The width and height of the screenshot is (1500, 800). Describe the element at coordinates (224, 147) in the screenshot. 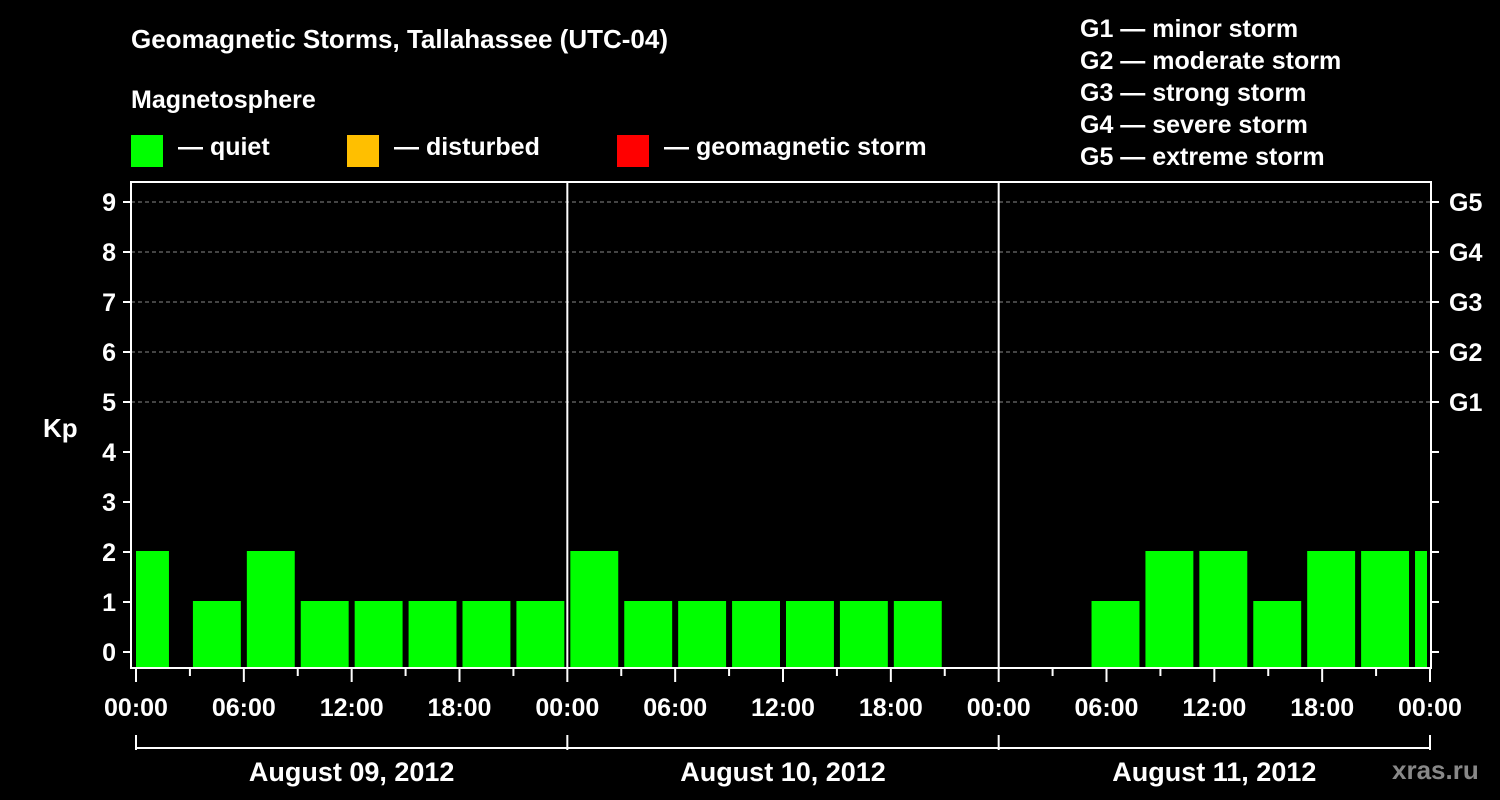

I see `legend-label-quiet: — quiet` at that location.